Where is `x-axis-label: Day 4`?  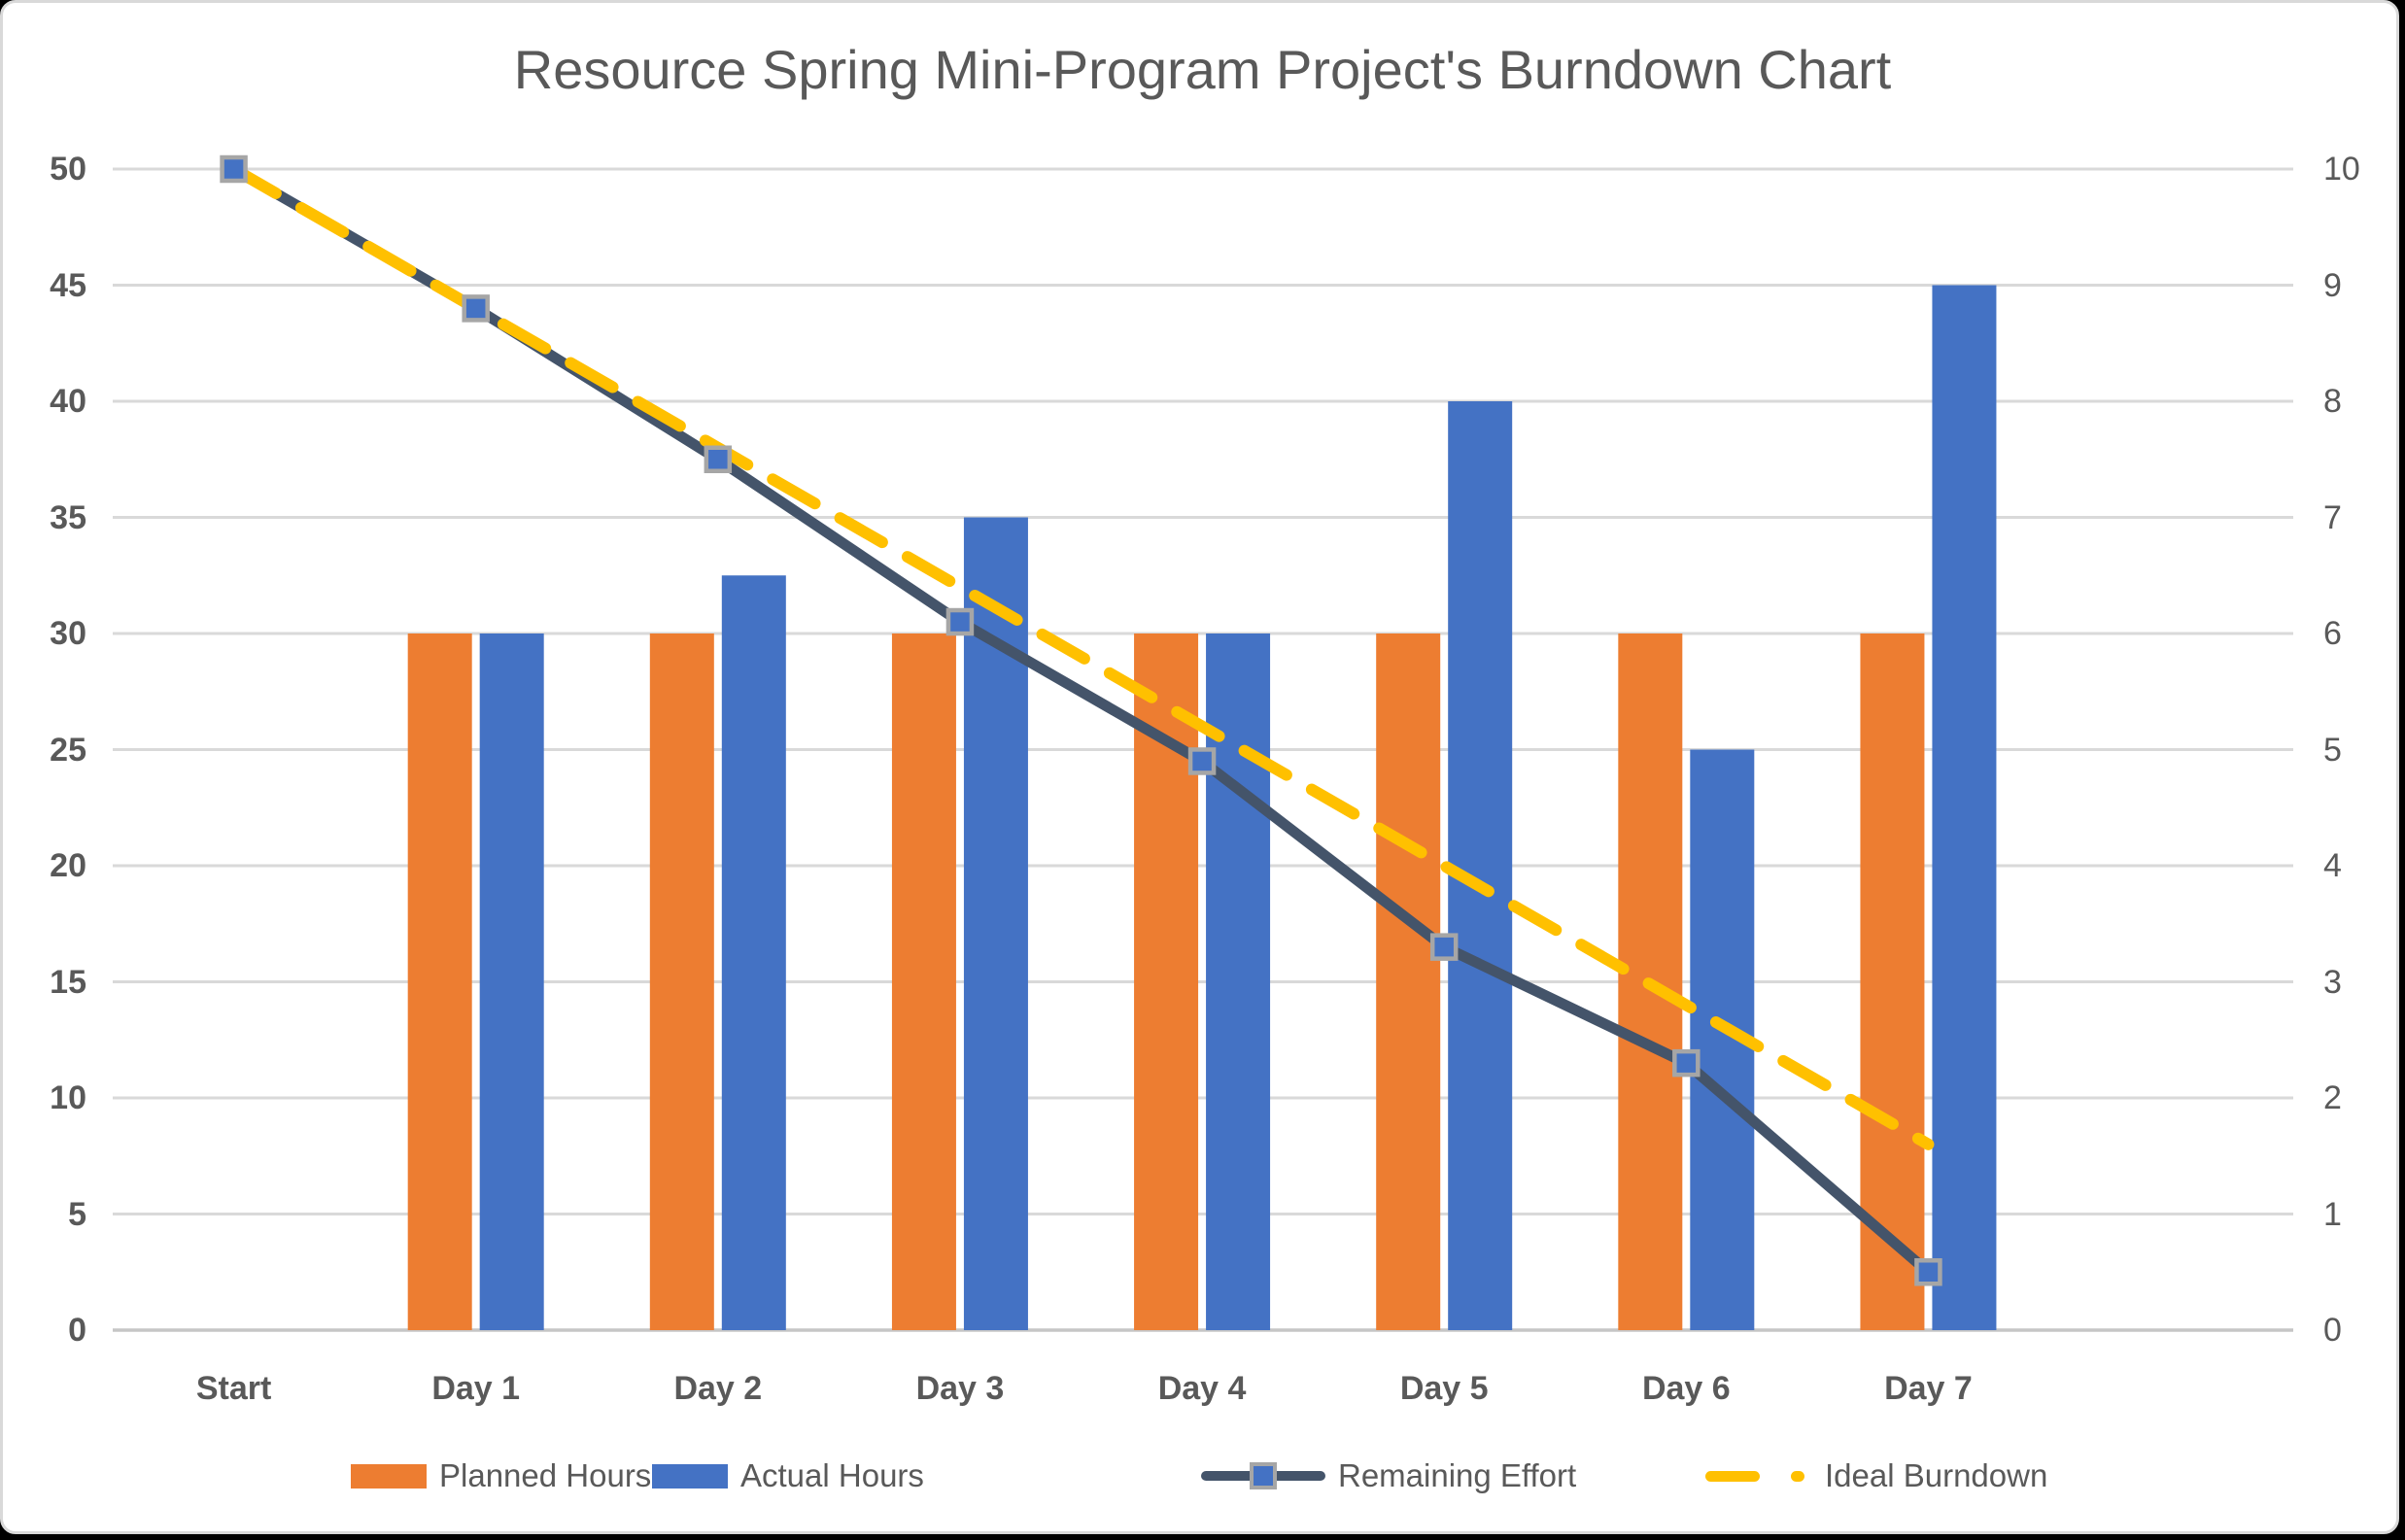
x-axis-label: Day 4 is located at coordinates (1202, 1388).